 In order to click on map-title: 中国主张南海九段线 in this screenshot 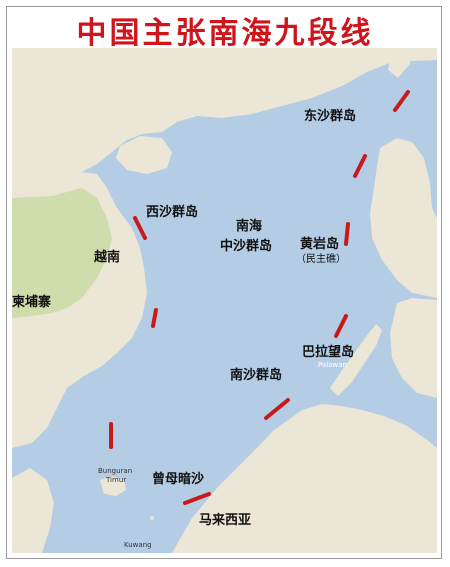, I will do `click(225, 33)`.